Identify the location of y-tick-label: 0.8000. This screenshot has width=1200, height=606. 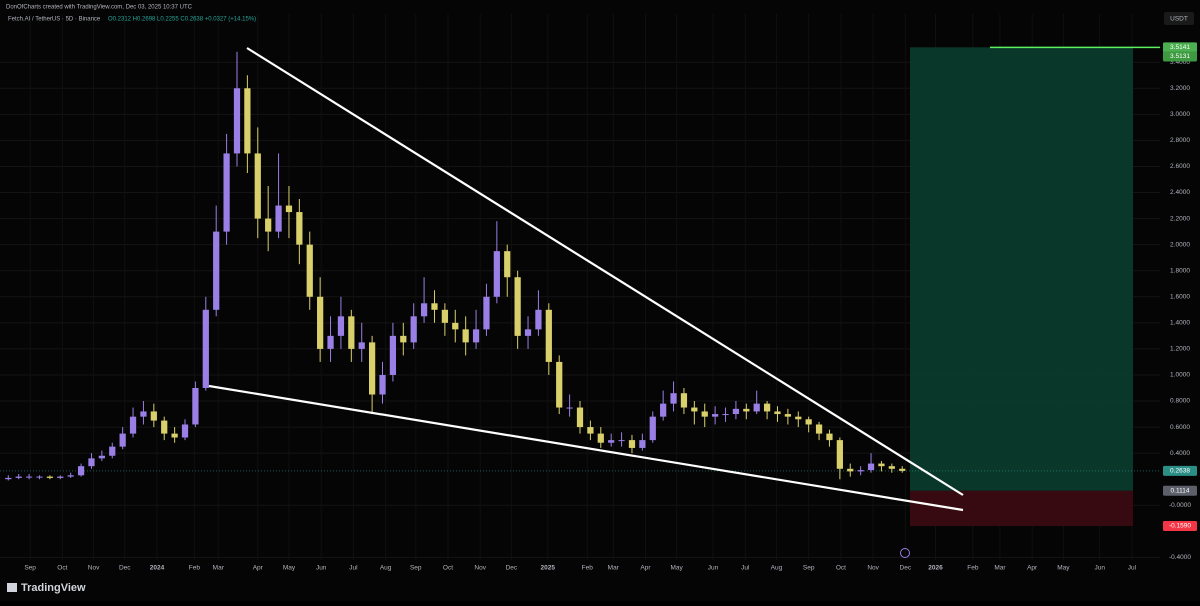
(1180, 401).